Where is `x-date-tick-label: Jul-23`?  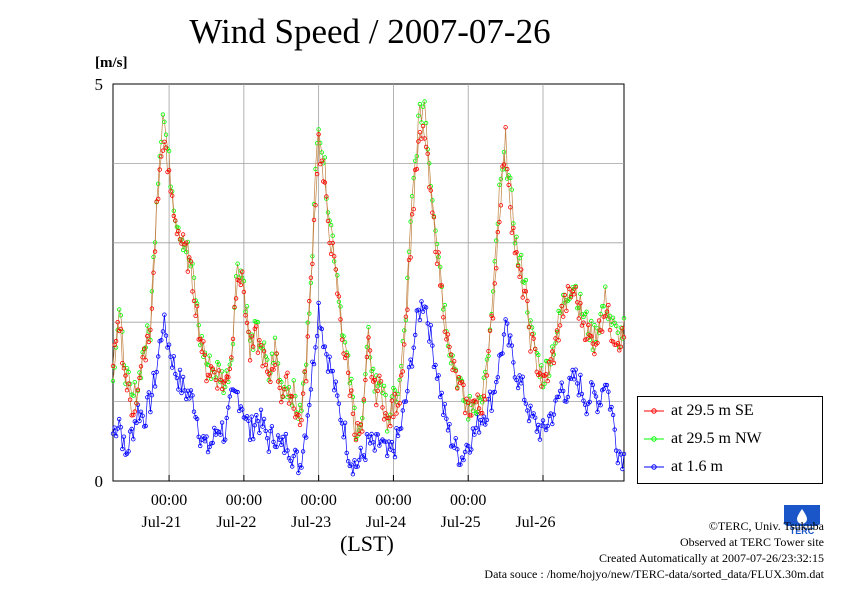
x-date-tick-label: Jul-23 is located at coordinates (311, 522).